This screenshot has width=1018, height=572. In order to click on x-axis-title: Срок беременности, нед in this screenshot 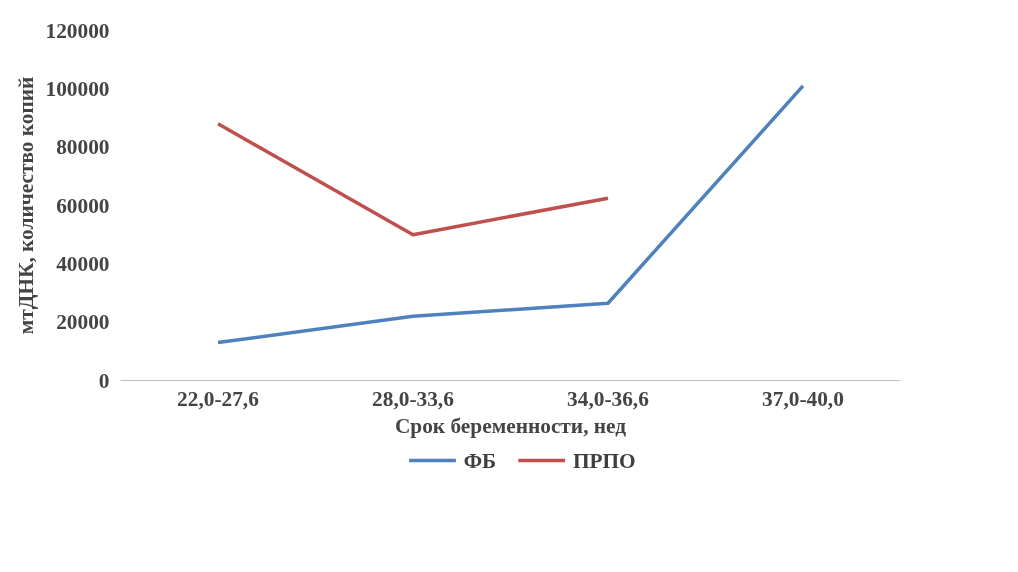, I will do `click(510, 425)`.